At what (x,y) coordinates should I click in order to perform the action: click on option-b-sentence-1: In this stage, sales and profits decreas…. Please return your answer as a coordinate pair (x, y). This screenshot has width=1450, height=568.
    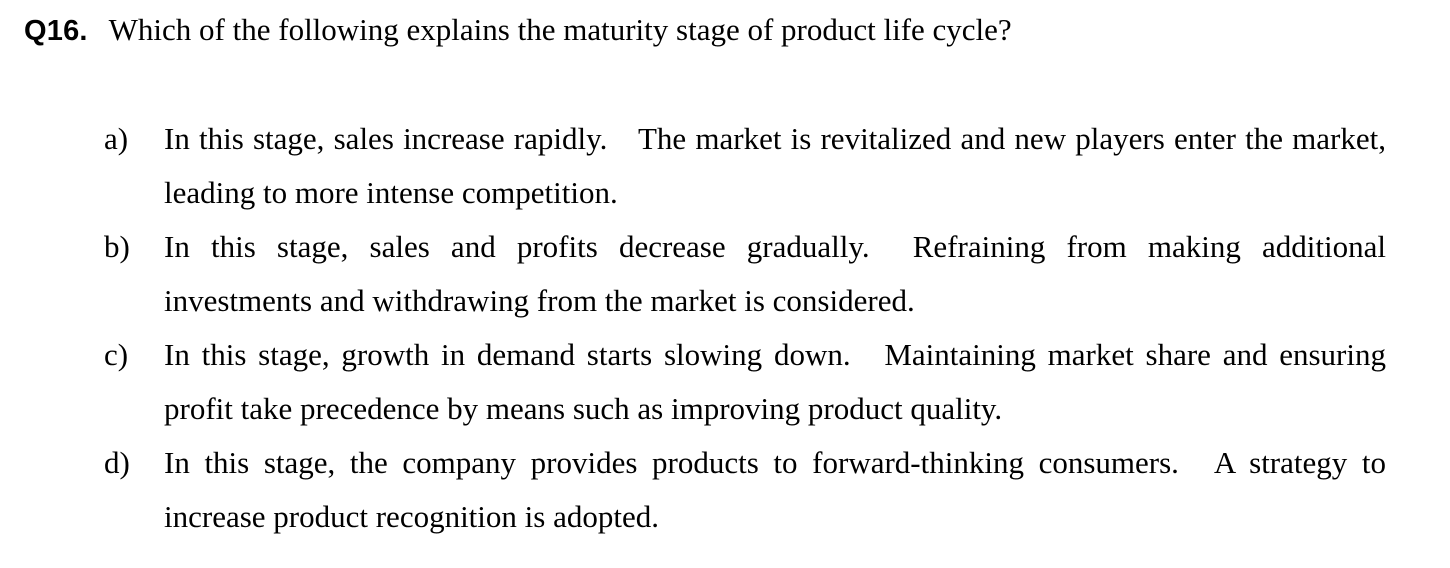
    Looking at the image, I should click on (517, 246).